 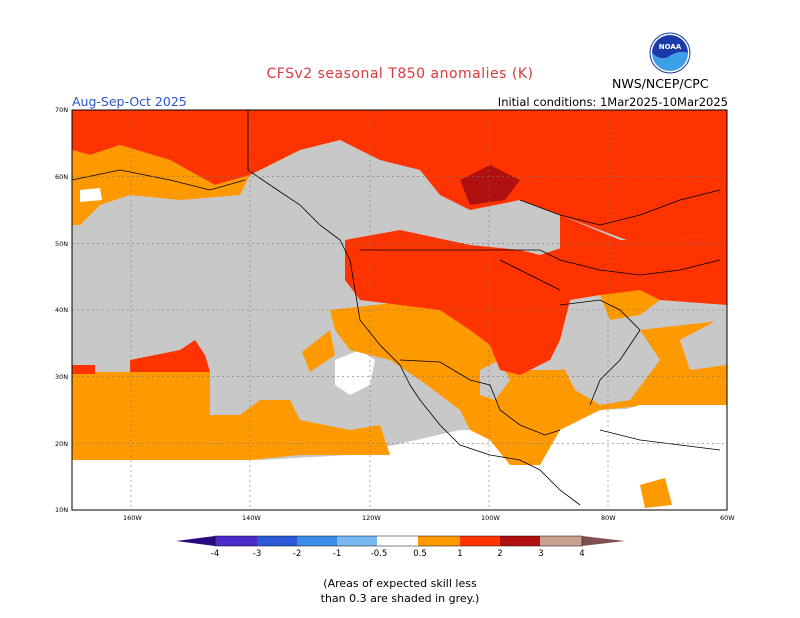 What do you see at coordinates (581, 554) in the screenshot?
I see `colorbar-label: 4` at bounding box center [581, 554].